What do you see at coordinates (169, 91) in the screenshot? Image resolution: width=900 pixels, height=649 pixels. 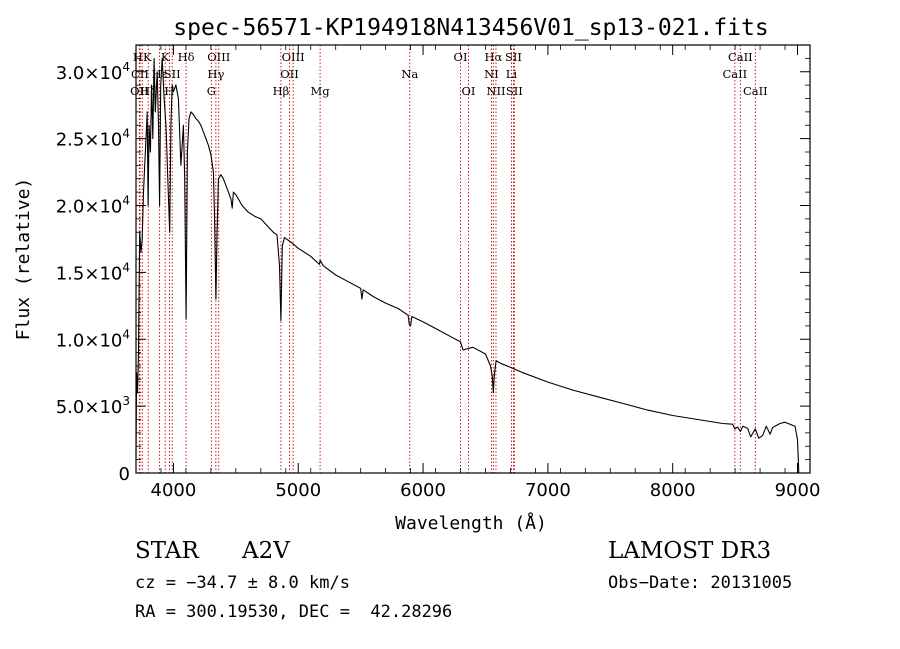 I see `line-marker-label-7: H` at bounding box center [169, 91].